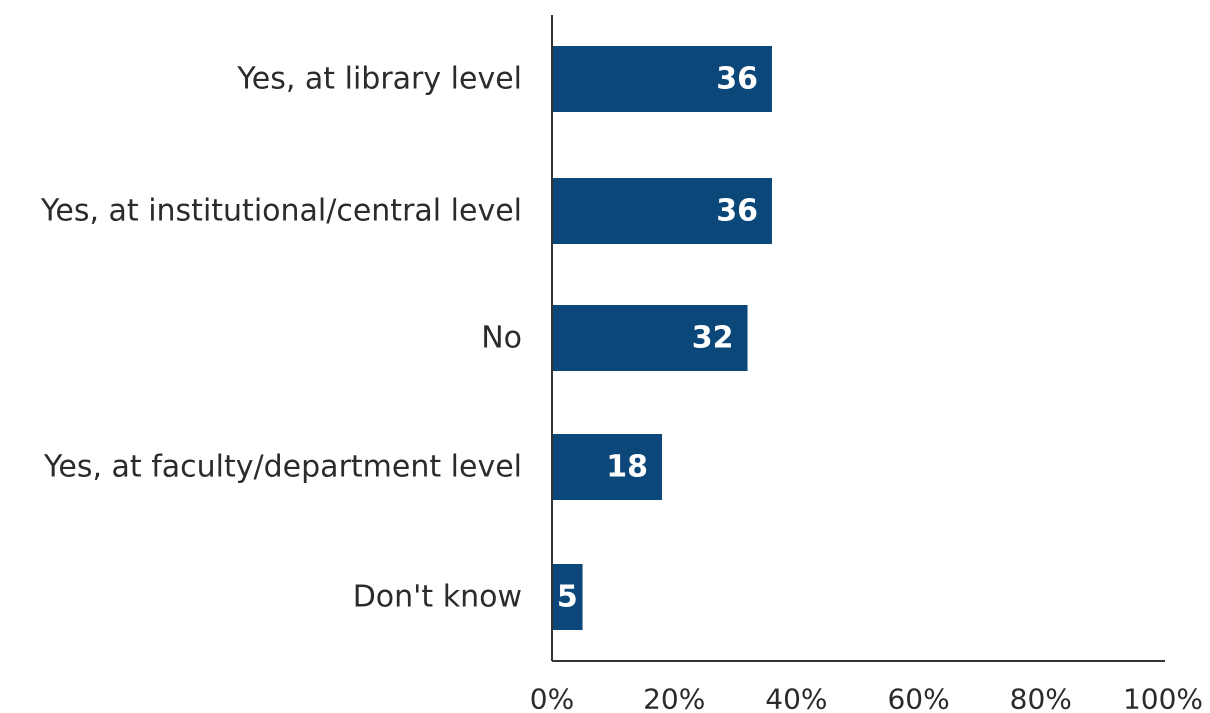 The height and width of the screenshot is (713, 1210). What do you see at coordinates (796, 698) in the screenshot?
I see `x-tick-label-2: 40%` at bounding box center [796, 698].